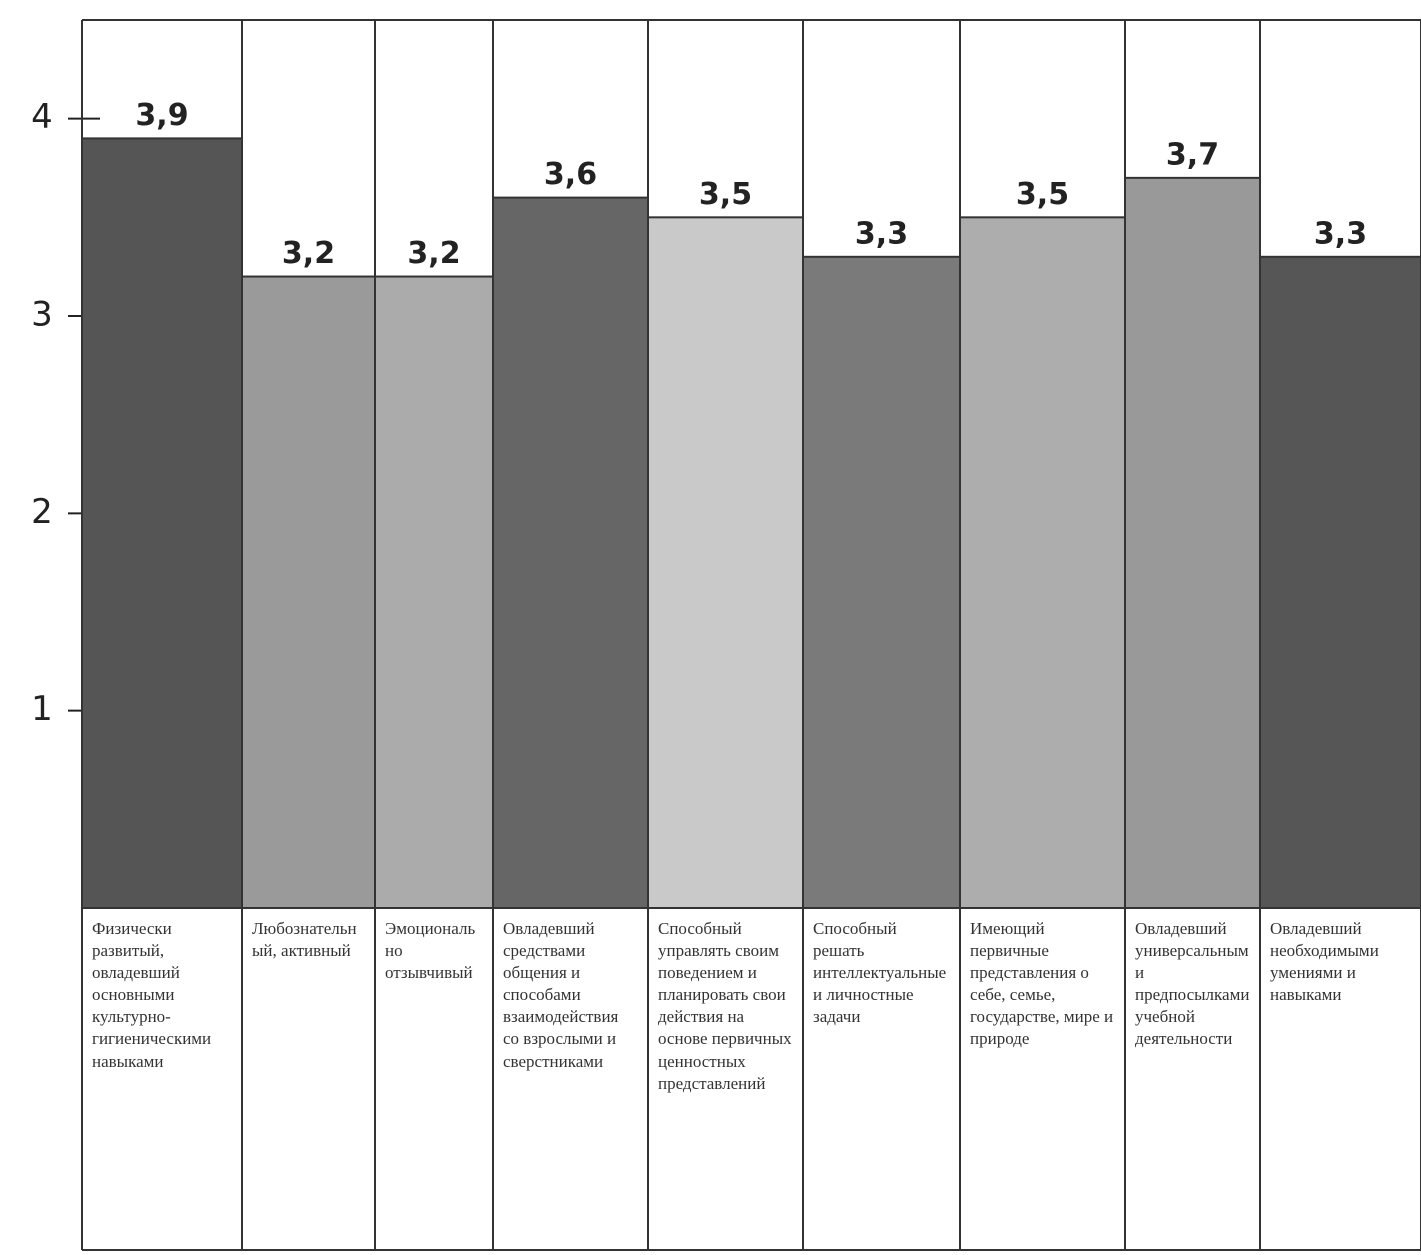 This screenshot has height=1255, width=1421. Describe the element at coordinates (42, 512) in the screenshot. I see `y-tick-label: 2` at that location.